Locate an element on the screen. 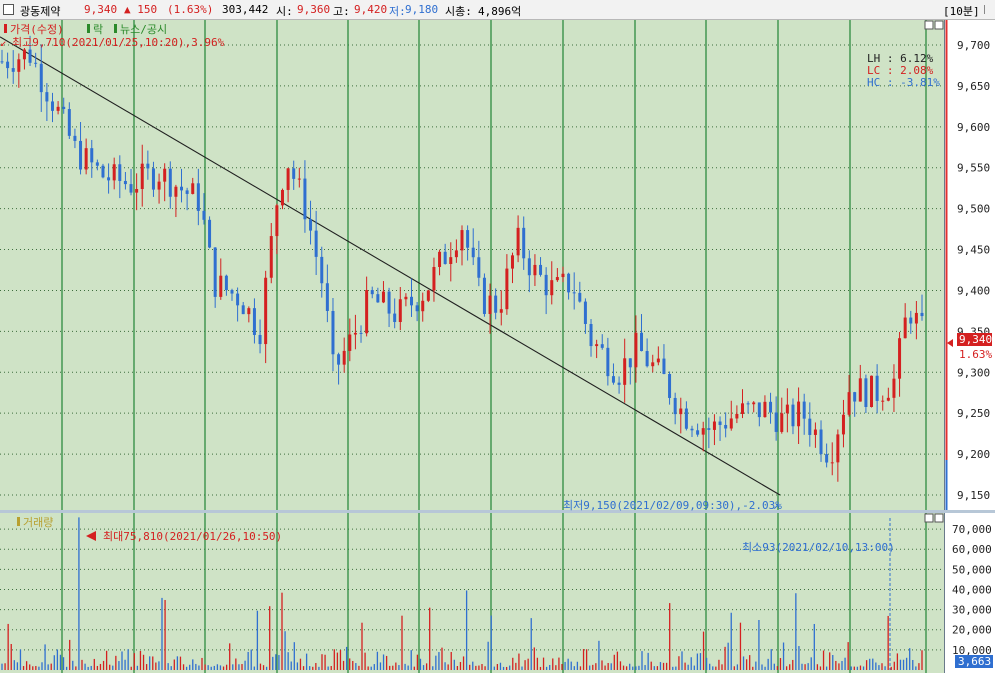 The image size is (995, 673). price-maximize-button is located at coordinates (939, 25).